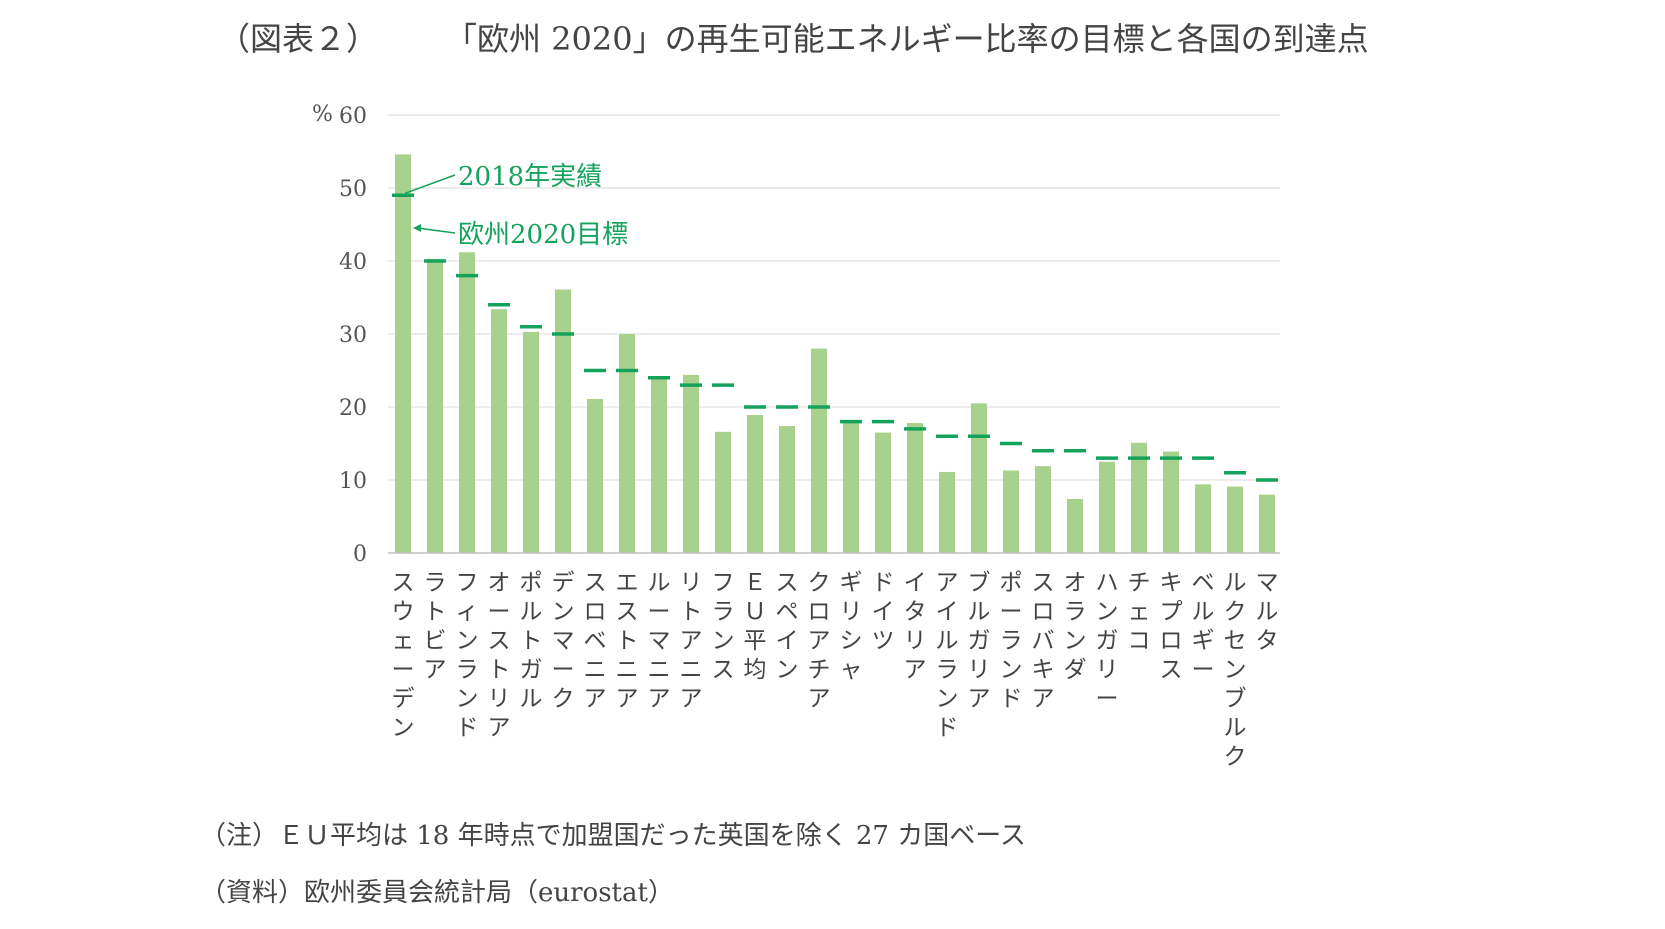  I want to click on x-tick-label: リトアニア, so click(691, 641).